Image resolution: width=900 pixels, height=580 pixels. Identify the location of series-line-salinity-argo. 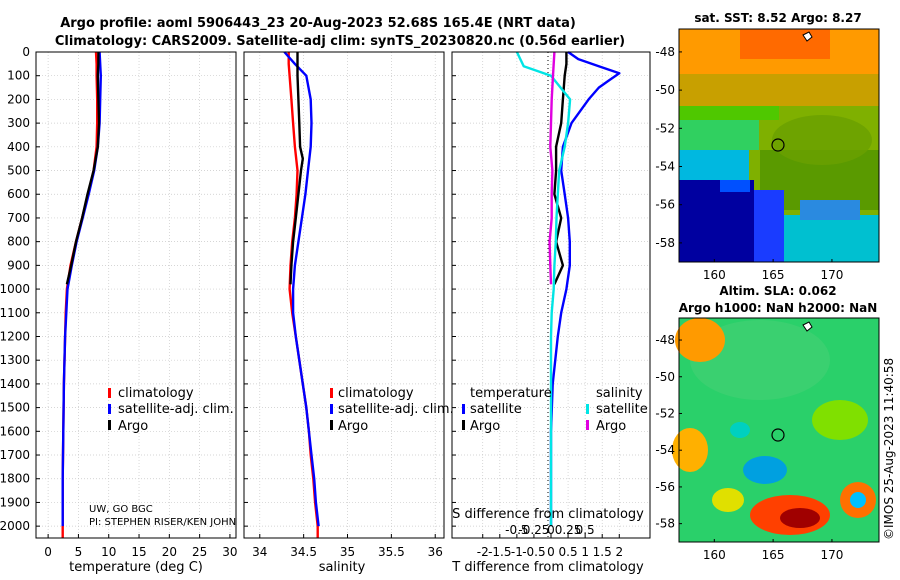
(552, 168).